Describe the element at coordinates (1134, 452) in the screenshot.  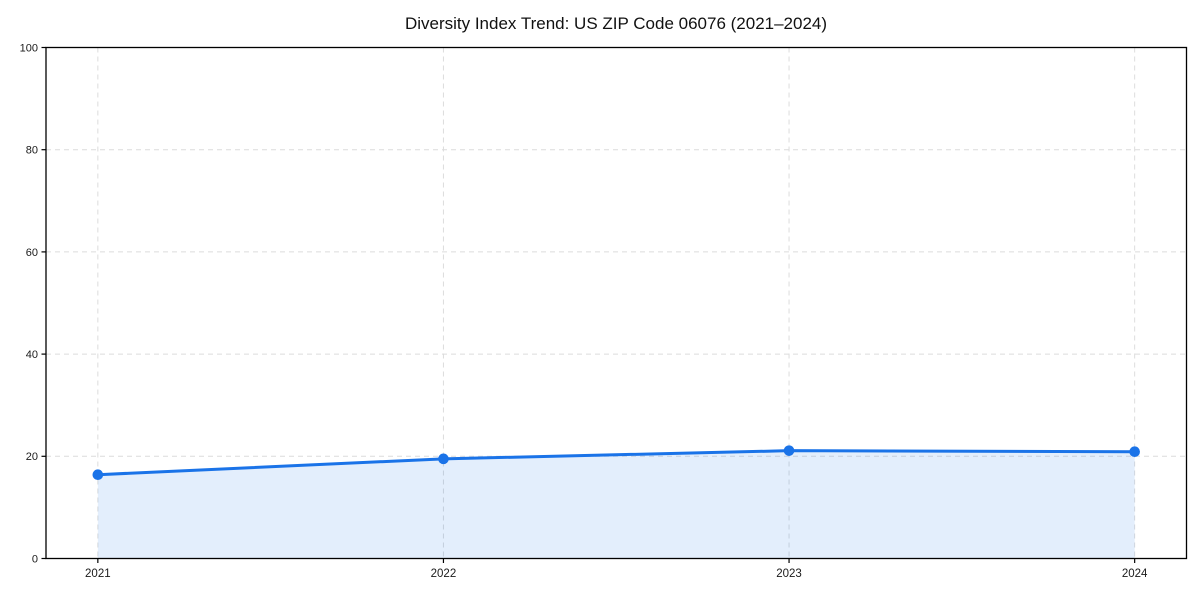
I see `data-point-2024` at that location.